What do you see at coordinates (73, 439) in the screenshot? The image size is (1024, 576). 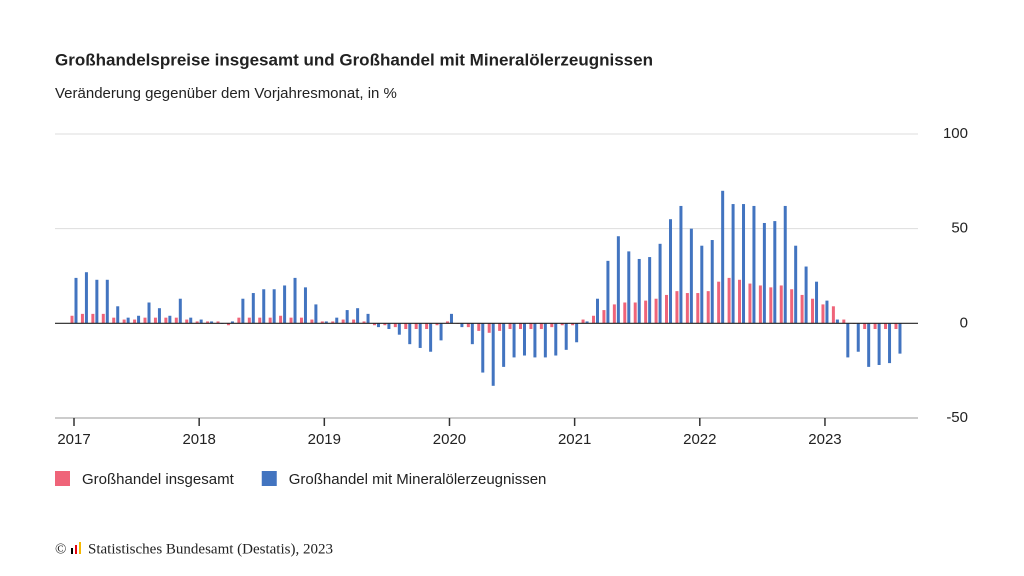 I see `x-tick-label: 2017` at bounding box center [73, 439].